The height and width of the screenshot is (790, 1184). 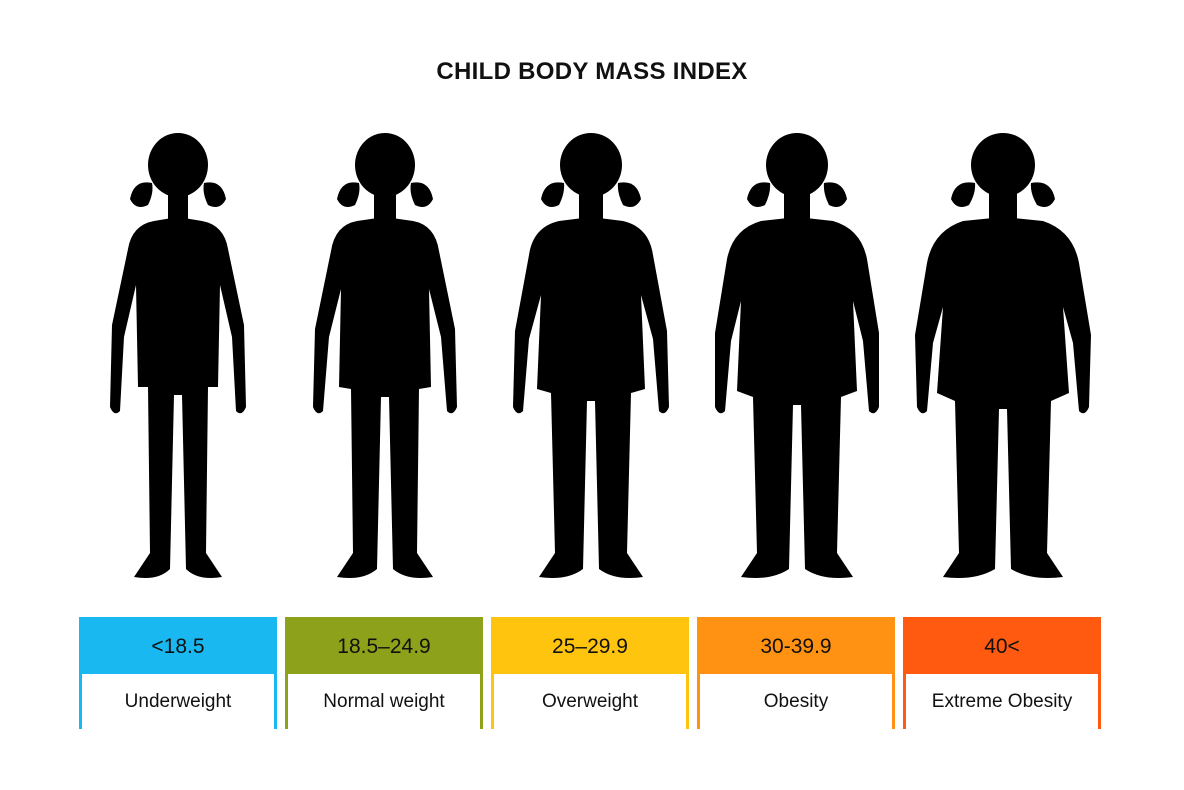 What do you see at coordinates (590, 701) in the screenshot?
I see `bmi-category-label: Overweight` at bounding box center [590, 701].